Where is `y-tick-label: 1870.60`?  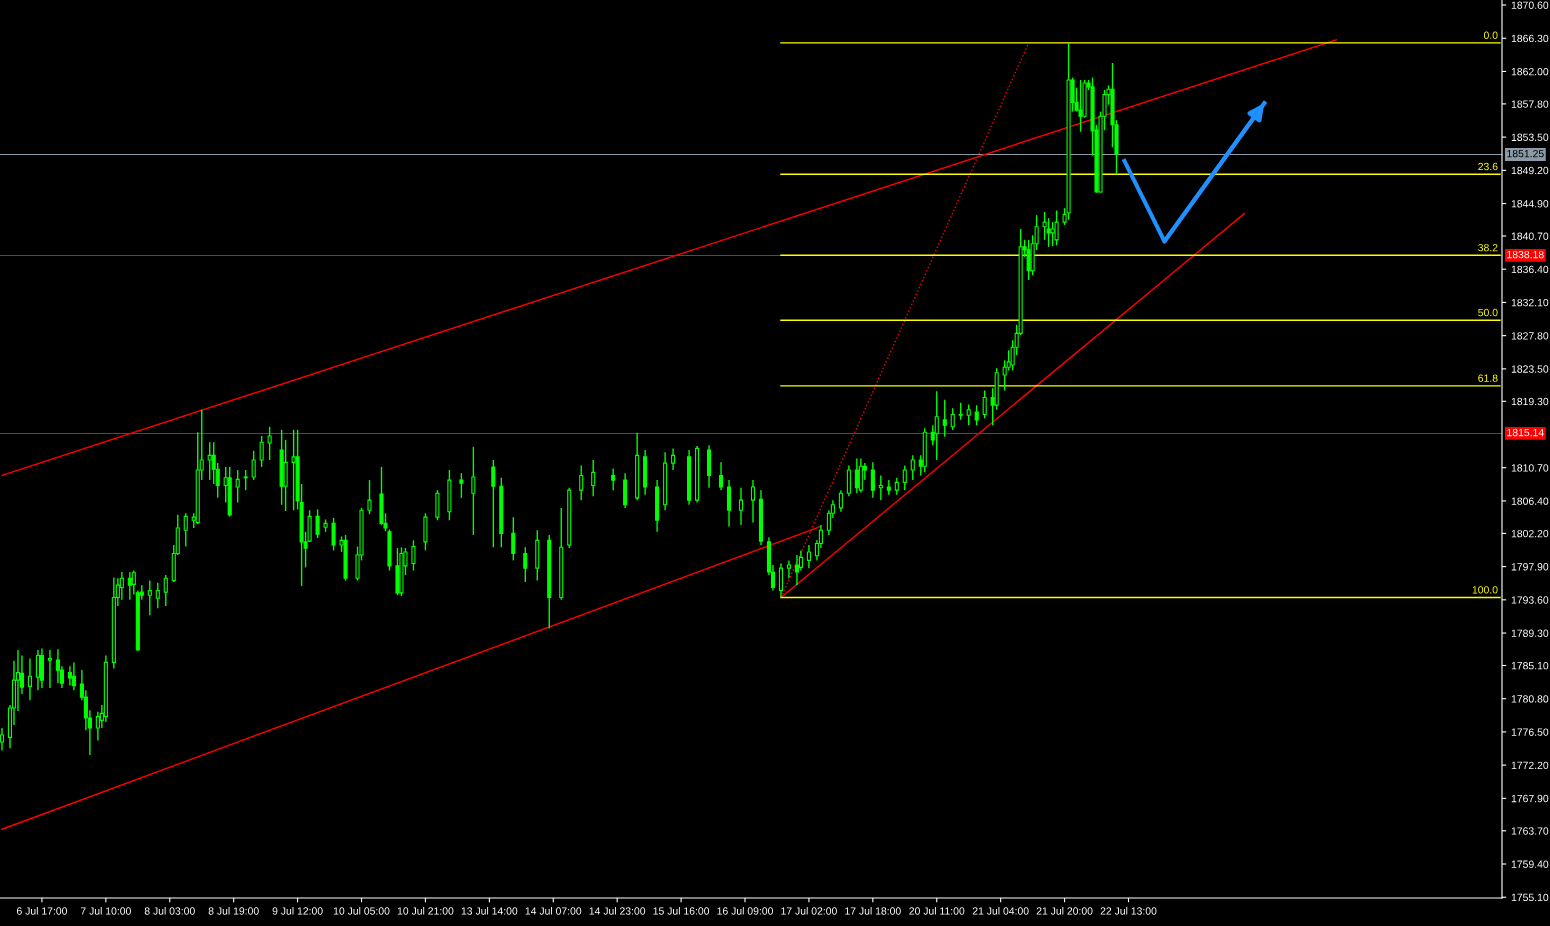
y-tick-label: 1870.60 is located at coordinates (1530, 5).